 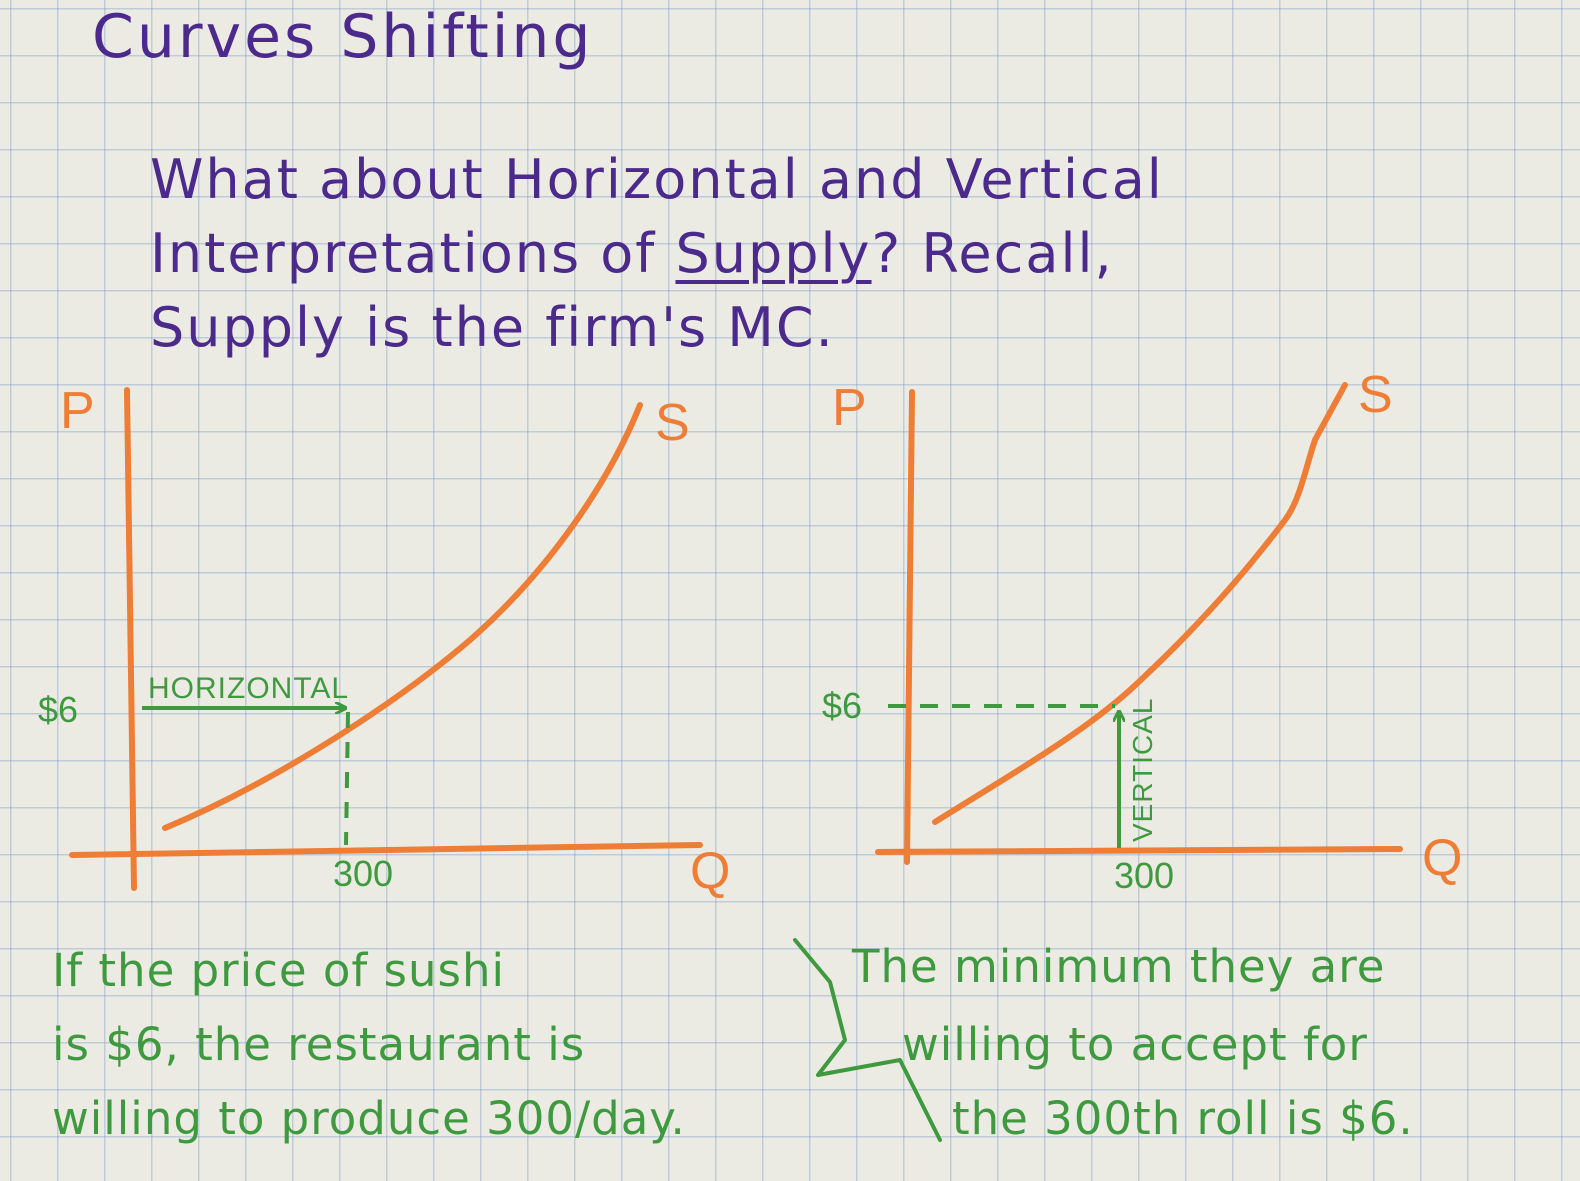 What do you see at coordinates (363, 873) in the screenshot?
I see `left-quantity-label: 300` at bounding box center [363, 873].